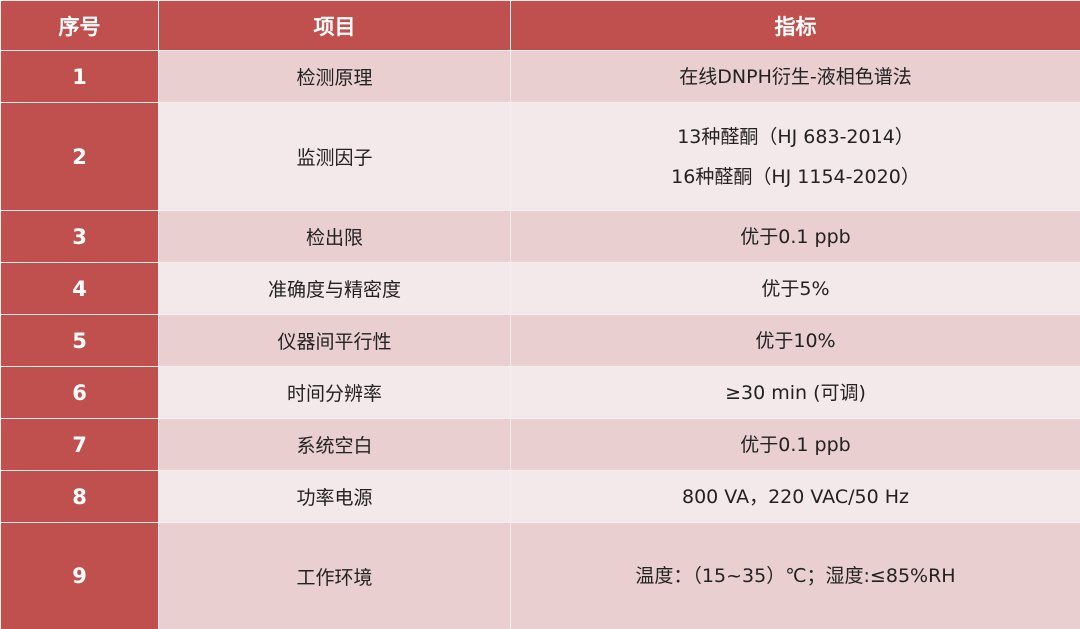 The height and width of the screenshot is (629, 1080). Describe the element at coordinates (334, 76) in the screenshot. I see `row-item: 检测原理` at that location.